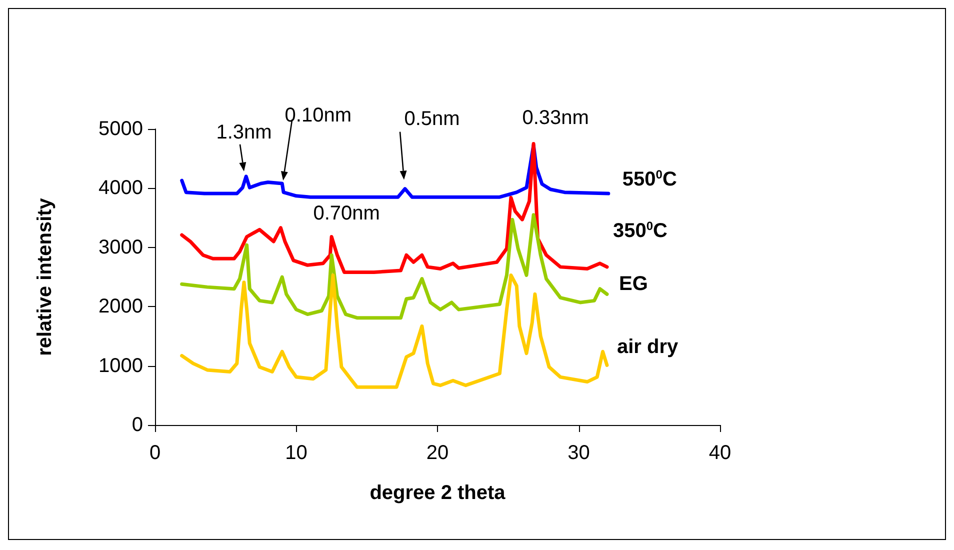 The width and height of the screenshot is (954, 550). I want to click on series-label: EG, so click(633, 284).